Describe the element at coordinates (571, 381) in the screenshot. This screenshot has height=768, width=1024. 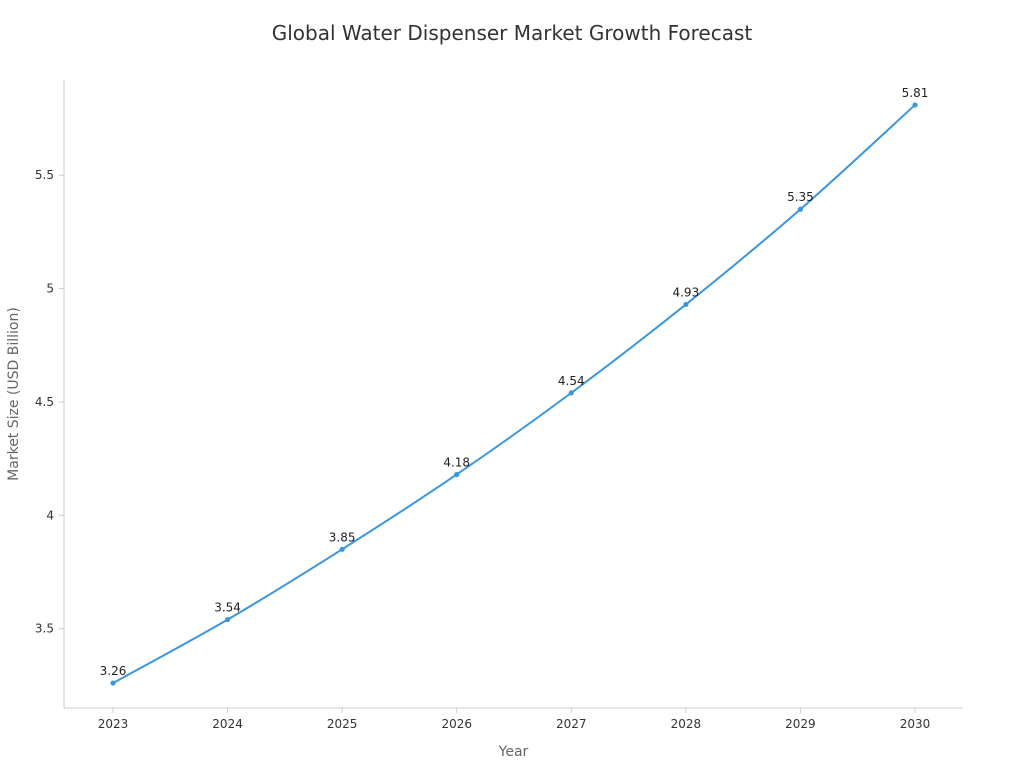
I see `data-label: 4.54` at that location.